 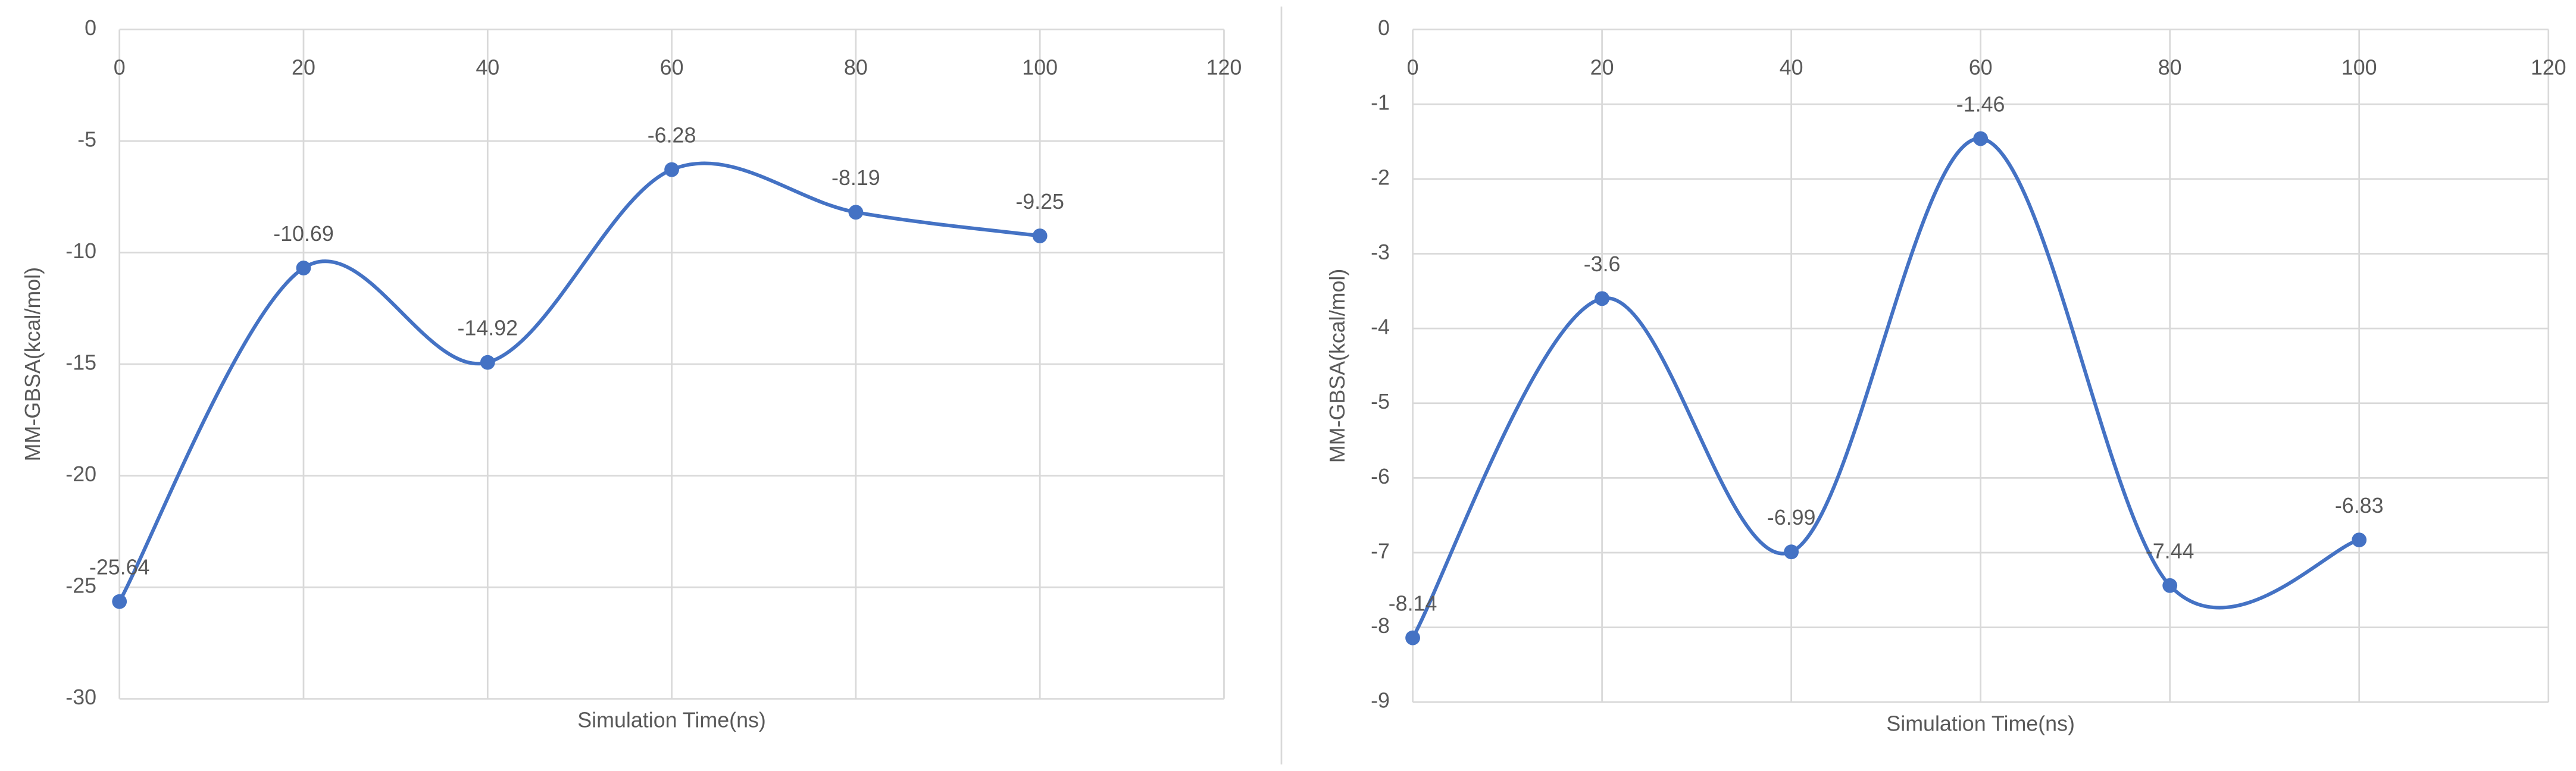 What do you see at coordinates (1380, 327) in the screenshot?
I see `y-tick-label: -4` at bounding box center [1380, 327].